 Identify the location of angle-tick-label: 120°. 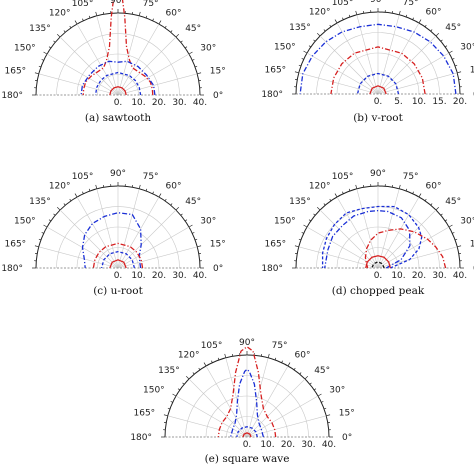
(60, 187).